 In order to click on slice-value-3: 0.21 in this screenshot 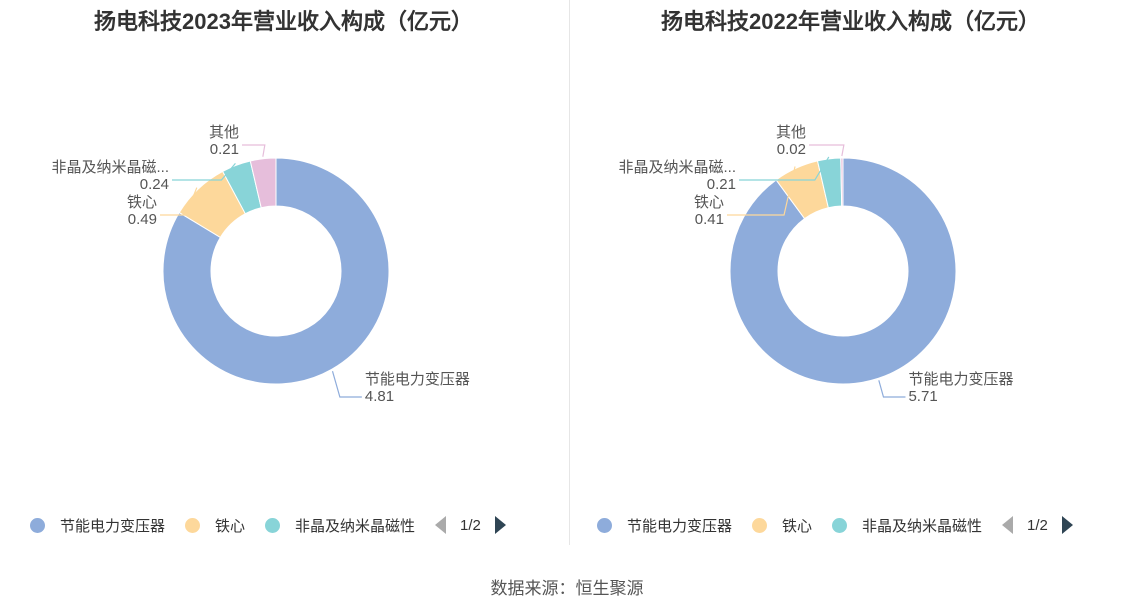, I will do `click(224, 149)`.